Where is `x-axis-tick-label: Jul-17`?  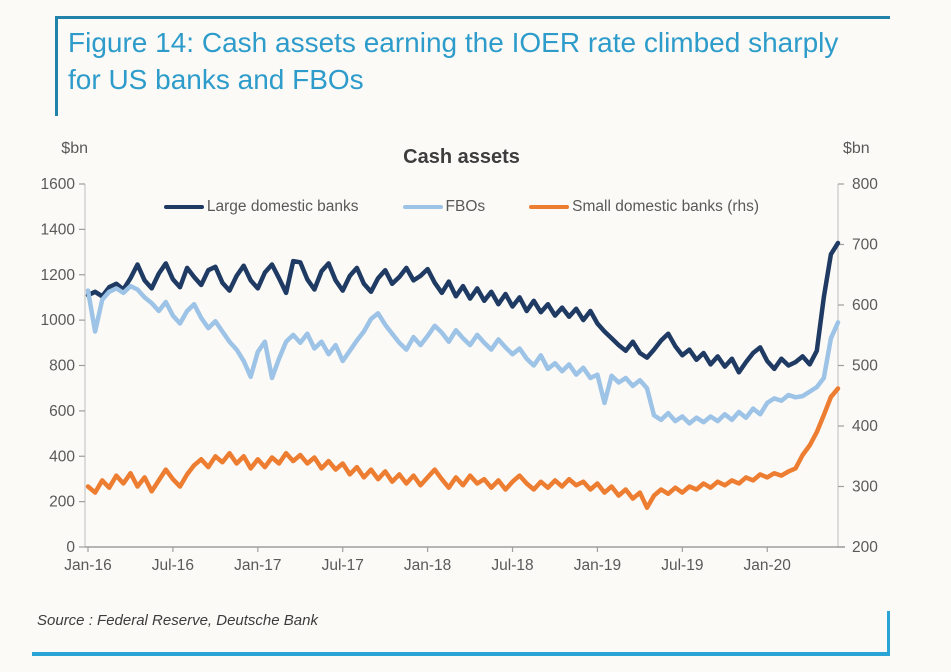
x-axis-tick-label: Jul-17 is located at coordinates (343, 565).